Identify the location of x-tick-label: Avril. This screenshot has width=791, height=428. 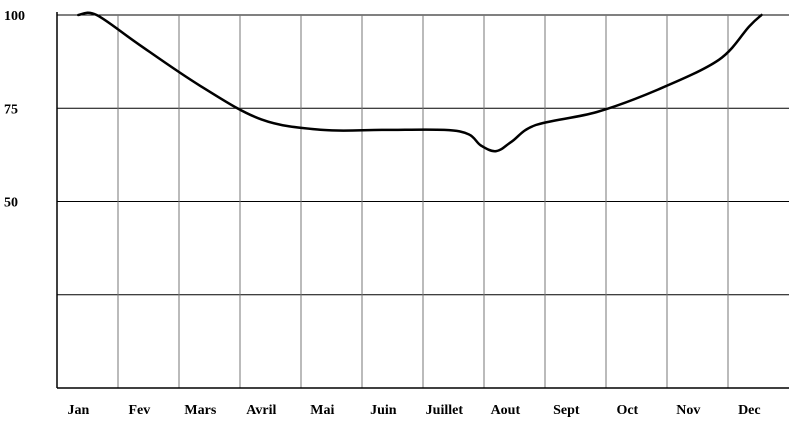
(261, 410).